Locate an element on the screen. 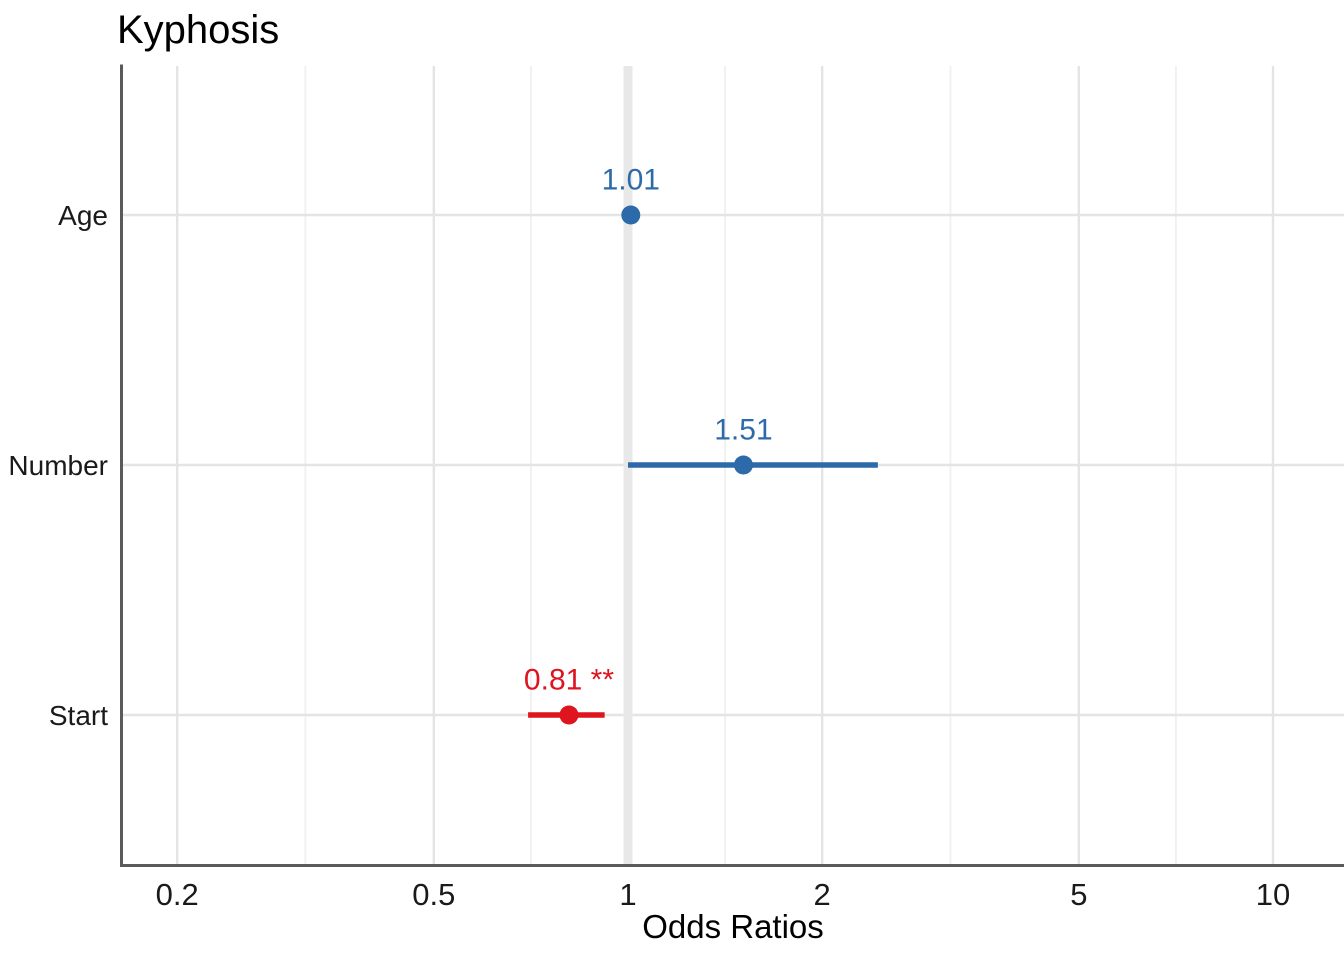 This screenshot has width=1344, height=960. y-tick-label-start: Start is located at coordinates (78, 715).